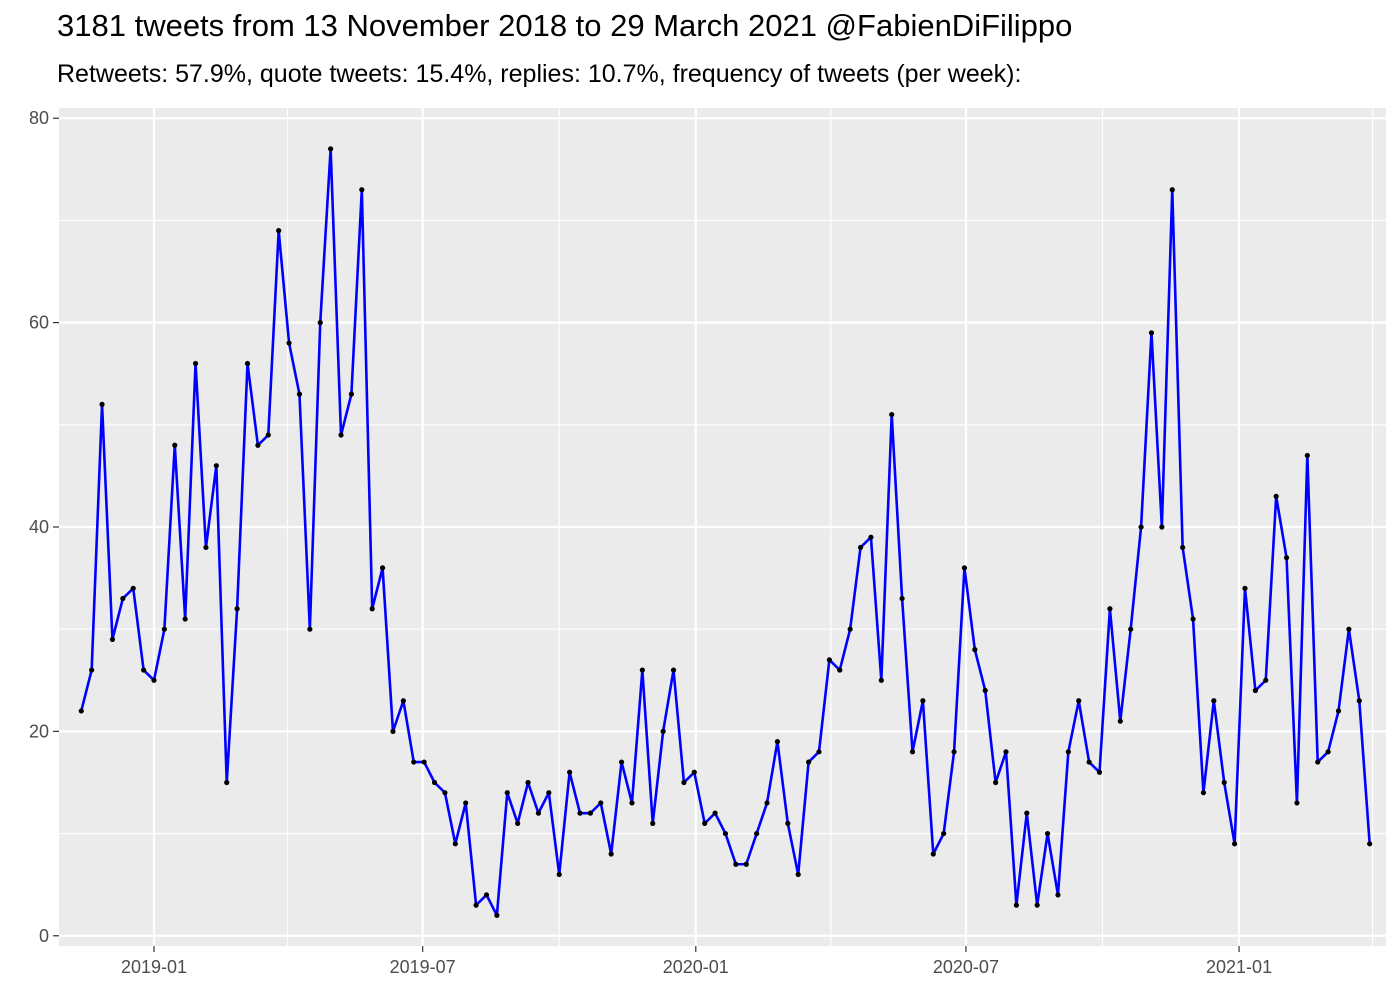 This screenshot has width=1400, height=1000. I want to click on x-tick-label: 2021-01, so click(1239, 967).